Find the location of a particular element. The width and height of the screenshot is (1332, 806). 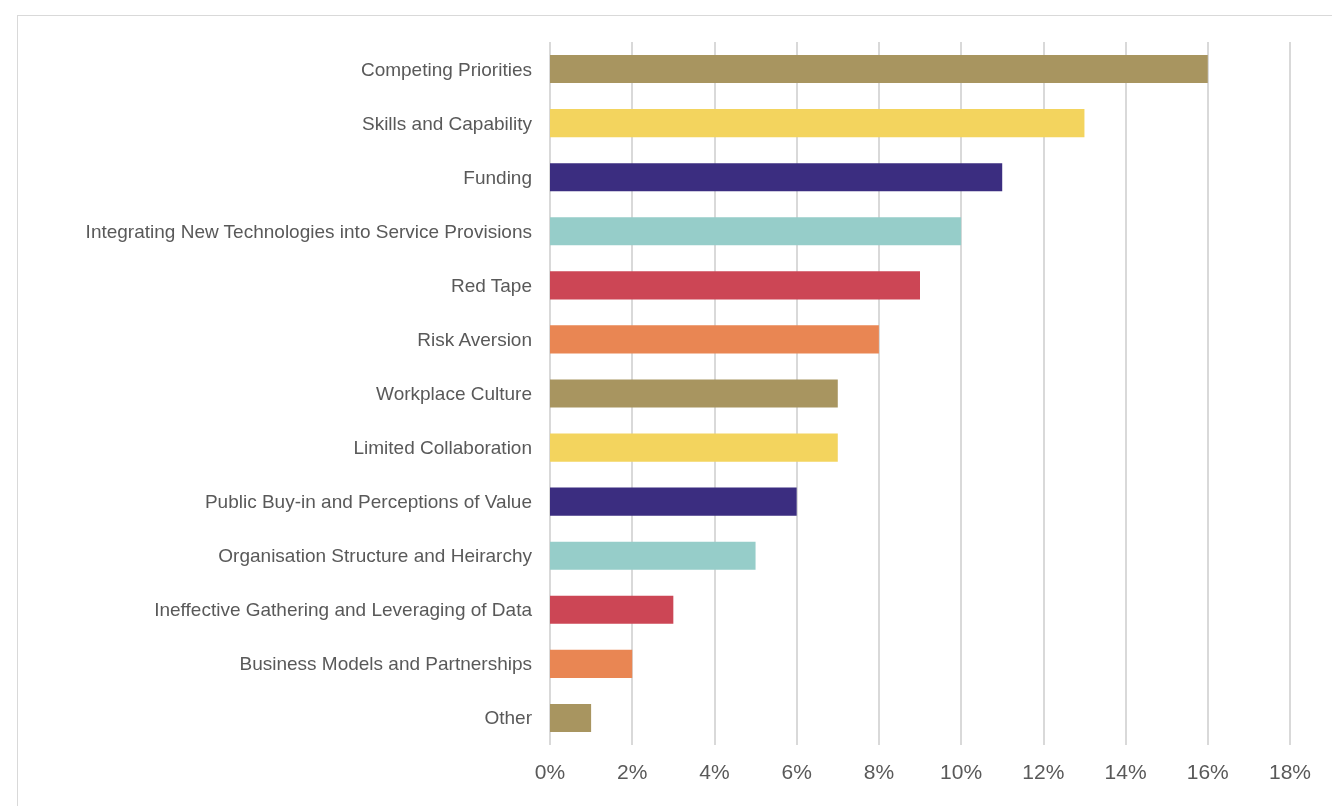

x-tick-label: 16% is located at coordinates (1207, 771).